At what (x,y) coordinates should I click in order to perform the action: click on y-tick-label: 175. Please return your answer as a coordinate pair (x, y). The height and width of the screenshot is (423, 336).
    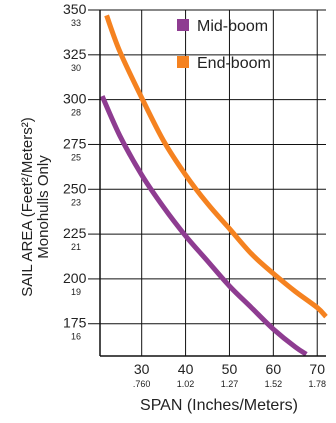
    Looking at the image, I should click on (75, 323).